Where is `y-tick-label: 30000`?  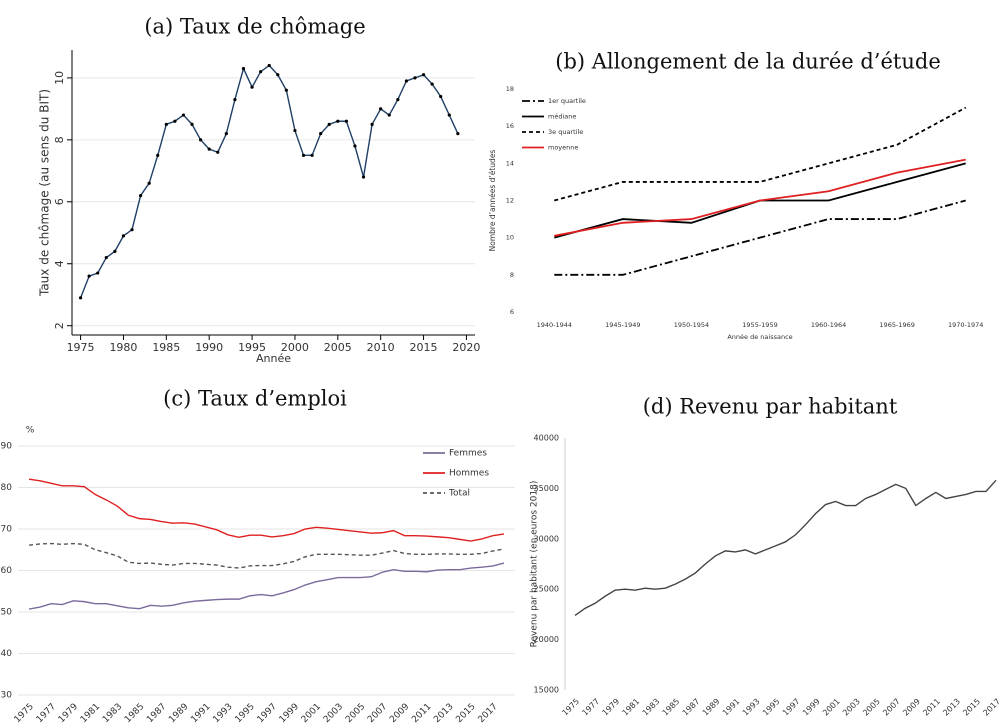
y-tick-label: 30000 is located at coordinates (546, 538).